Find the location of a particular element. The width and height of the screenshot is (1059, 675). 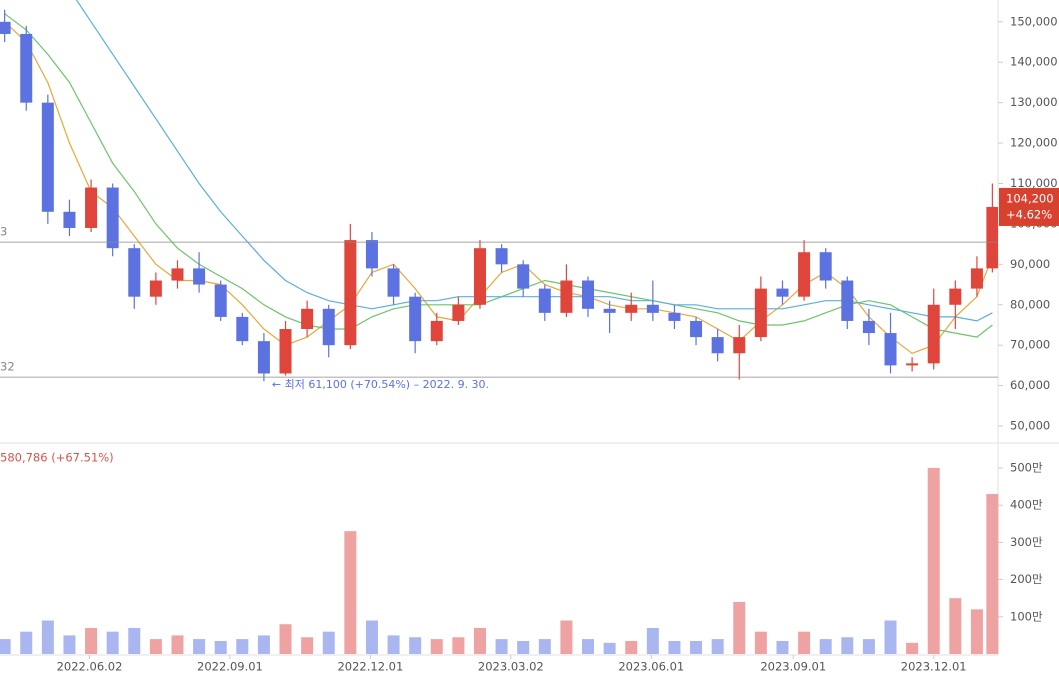

y-tick-label: 140,000 is located at coordinates (1034, 62).